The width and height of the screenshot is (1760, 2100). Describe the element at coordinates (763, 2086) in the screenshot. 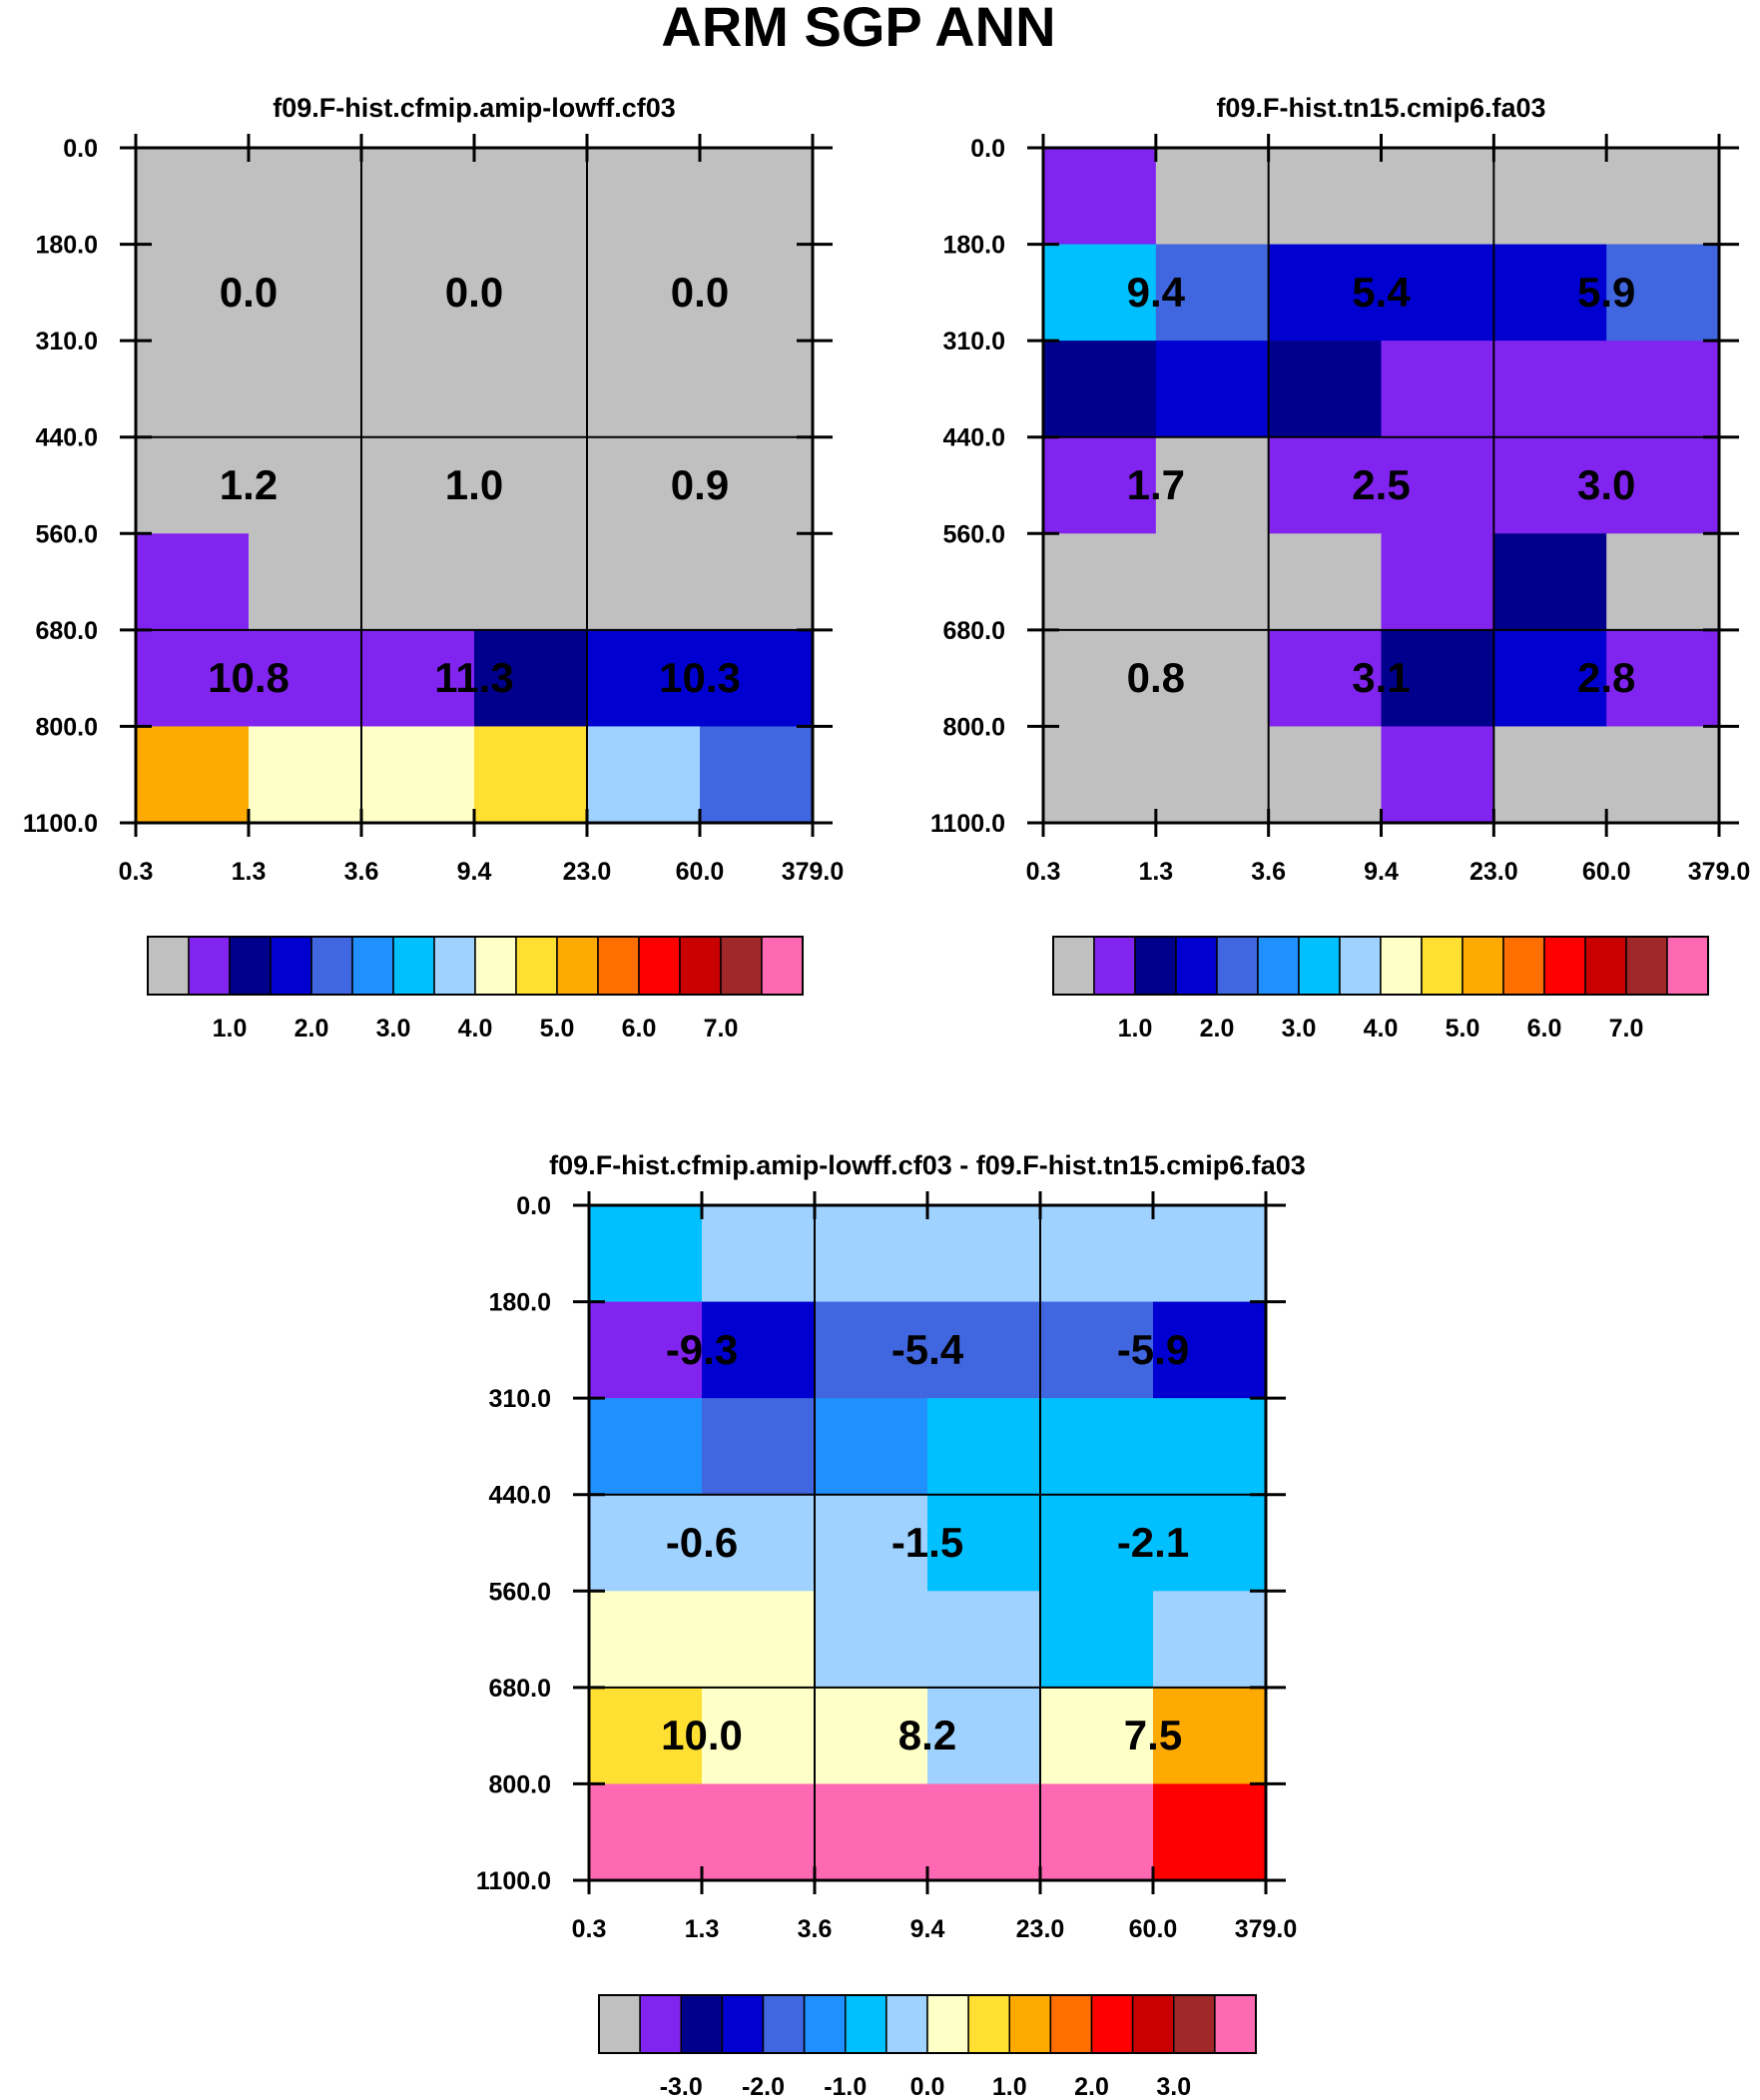

I see `colorbar-label: -2.0` at that location.